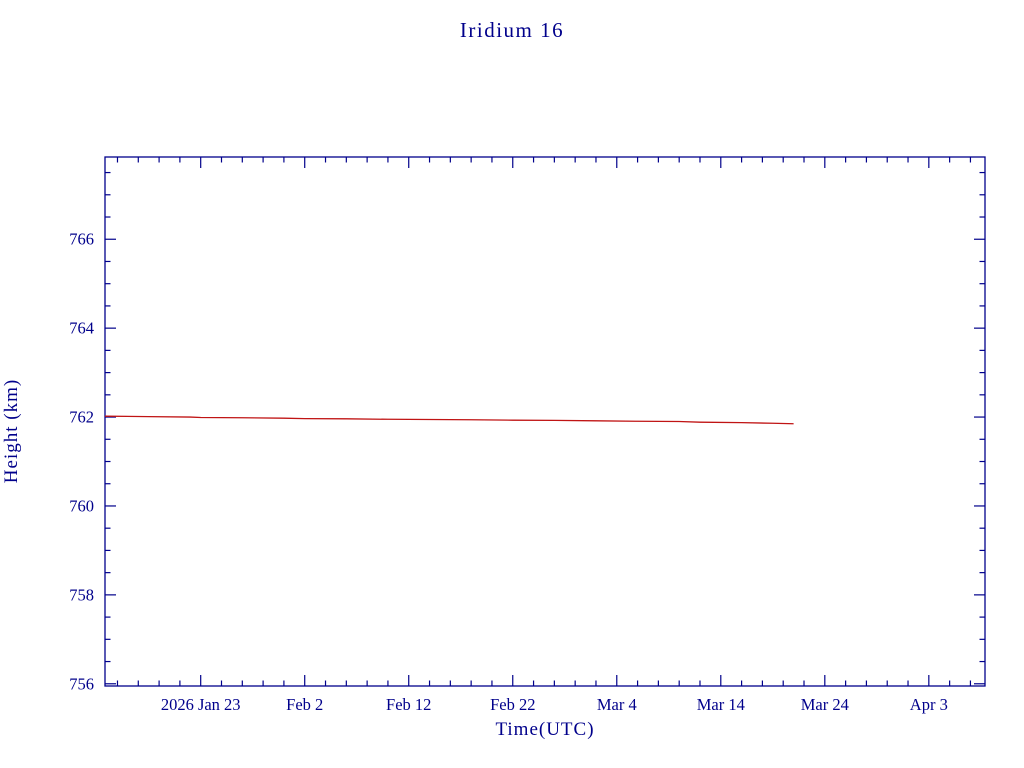 The height and width of the screenshot is (768, 1024). I want to click on height-series-line, so click(449, 420).